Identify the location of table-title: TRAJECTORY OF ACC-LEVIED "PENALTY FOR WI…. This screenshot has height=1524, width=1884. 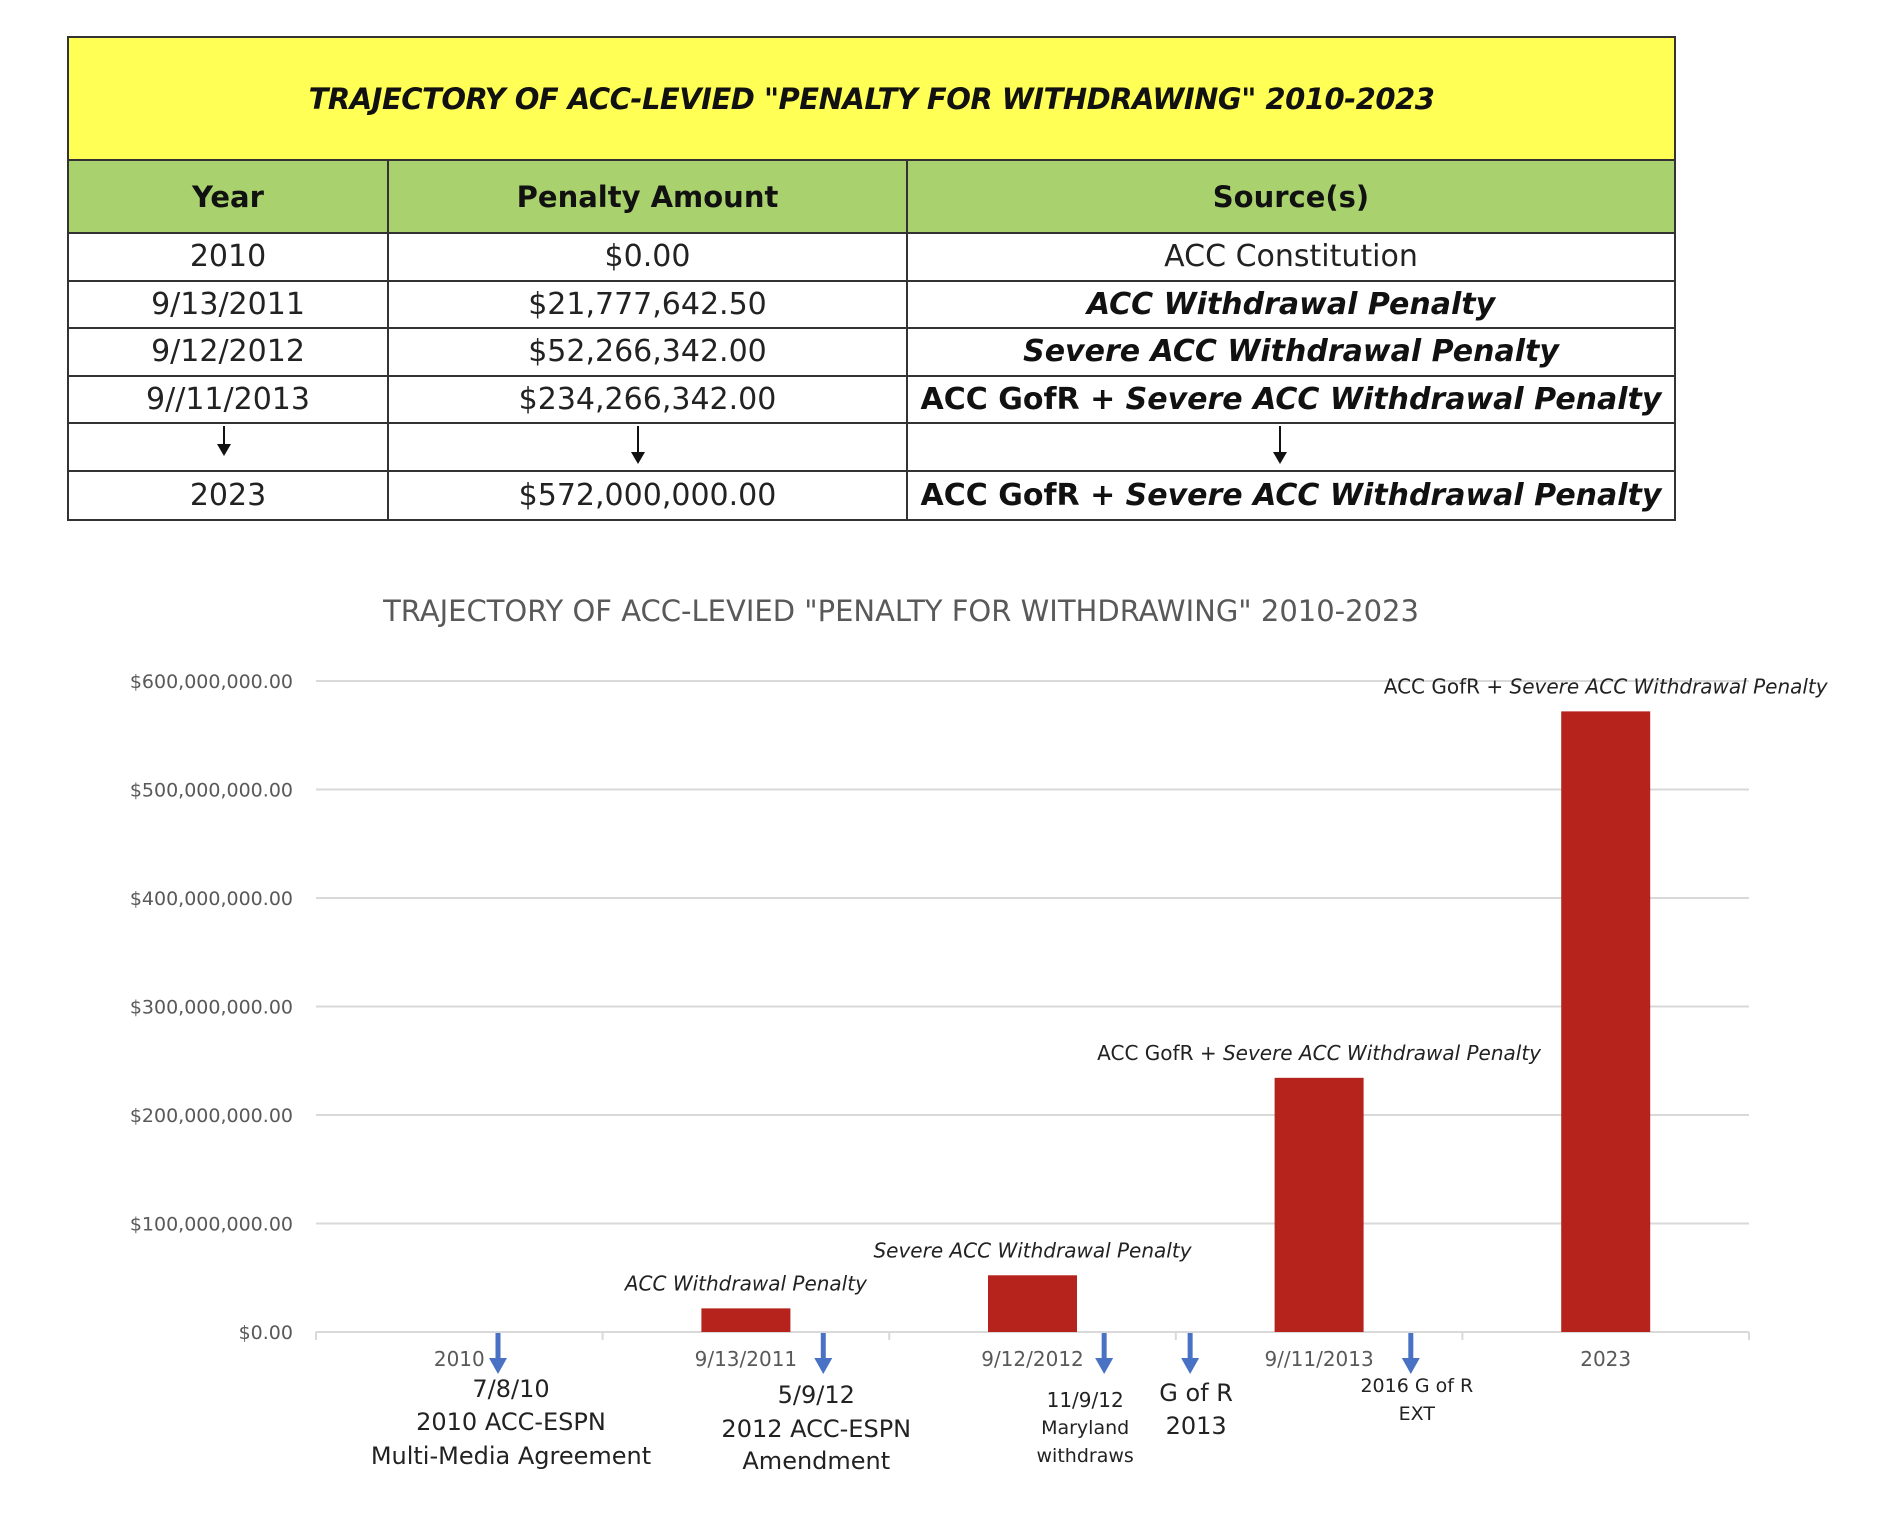
(871, 99).